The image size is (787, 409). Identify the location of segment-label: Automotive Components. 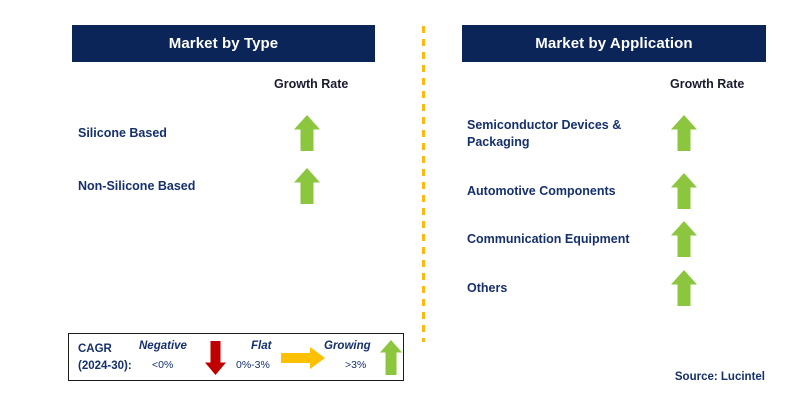
(541, 191).